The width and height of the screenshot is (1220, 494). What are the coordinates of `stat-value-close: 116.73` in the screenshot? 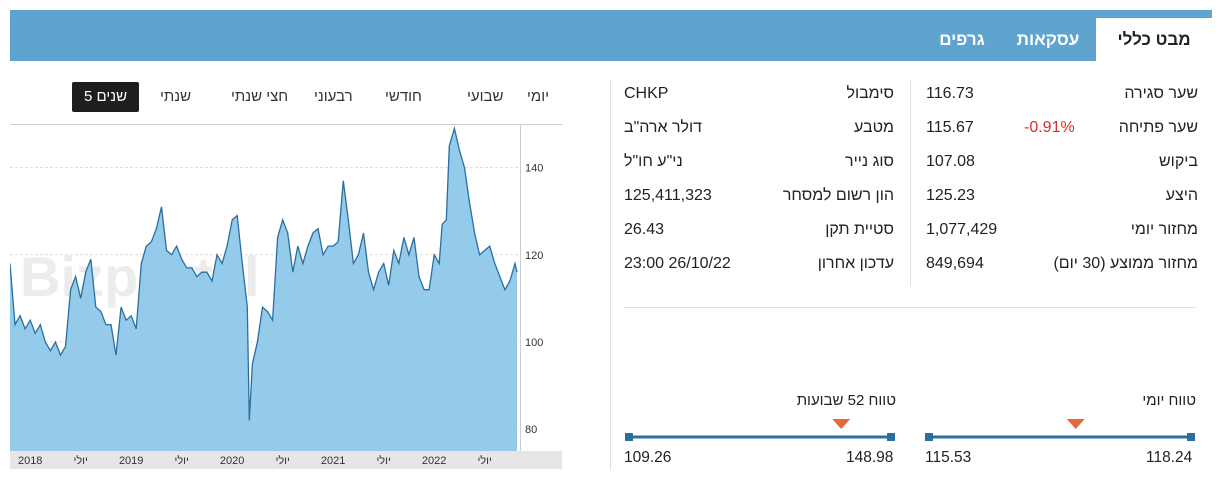 It's located at (950, 93).